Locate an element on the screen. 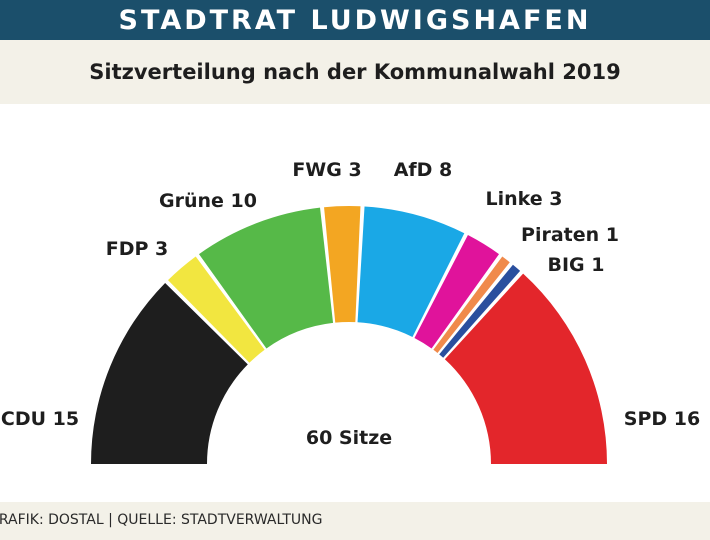  label-linke: Linke 3 is located at coordinates (524, 199).